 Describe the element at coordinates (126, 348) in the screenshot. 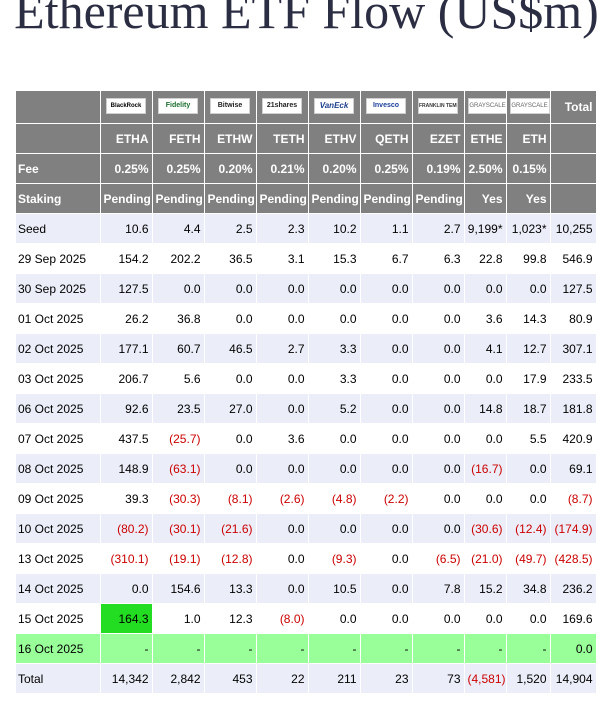

I see `flow-cell: 177.1` at that location.